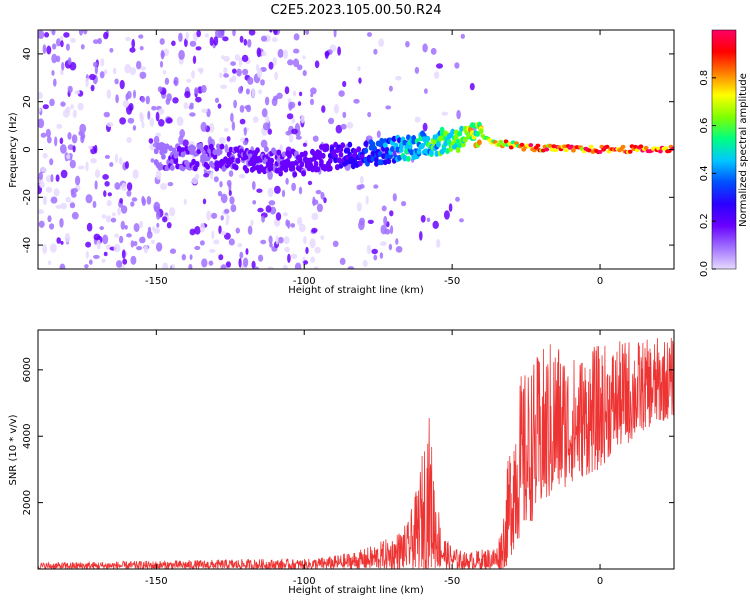  Describe the element at coordinates (13, 449) in the screenshot. I see `snr-ylabel: SNR (10 * v/v)` at that location.